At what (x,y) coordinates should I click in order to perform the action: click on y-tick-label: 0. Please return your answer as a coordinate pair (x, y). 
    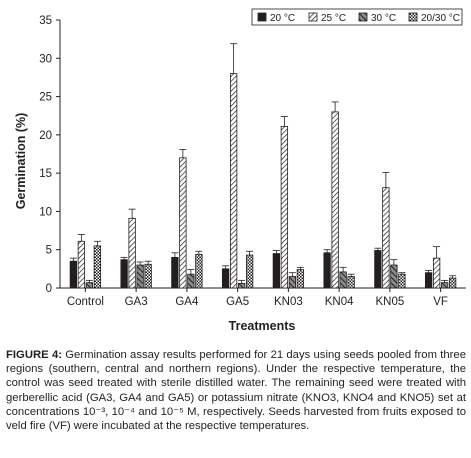
    Looking at the image, I should click on (49, 289).